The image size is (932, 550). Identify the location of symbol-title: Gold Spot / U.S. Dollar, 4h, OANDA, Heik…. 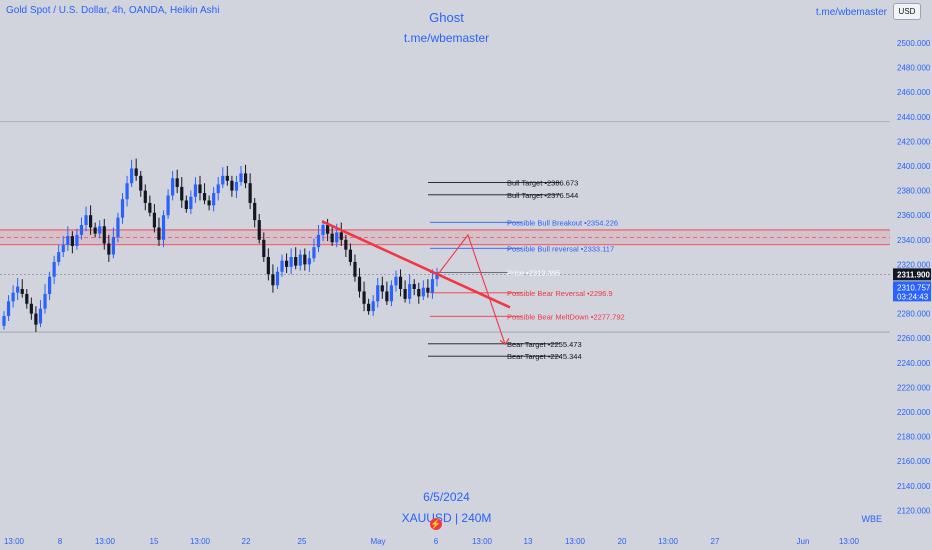
(113, 10).